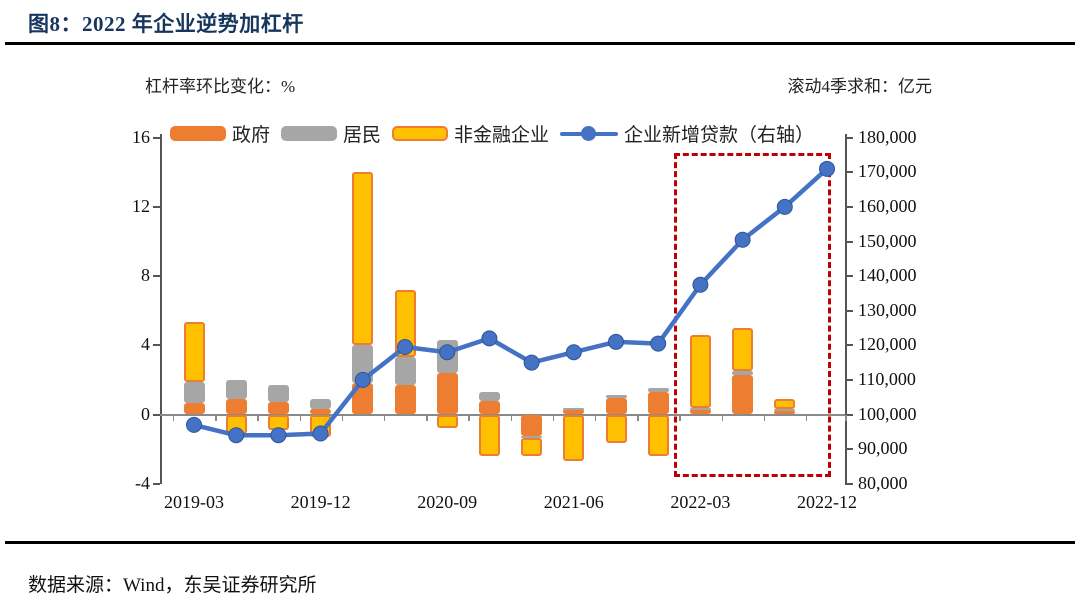 This screenshot has width=1080, height=602. I want to click on zero-baseline, so click(502, 414).